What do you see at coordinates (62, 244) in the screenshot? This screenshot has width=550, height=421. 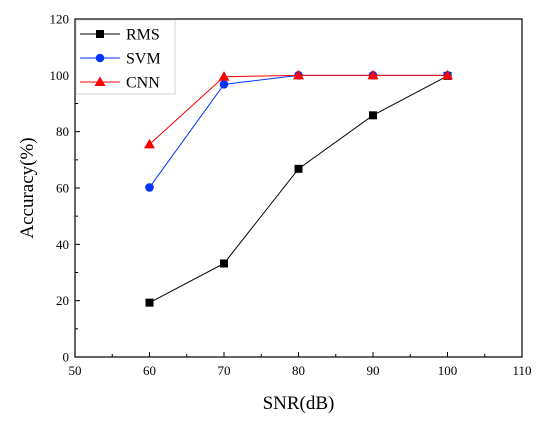 I see `y-tick-label: 40` at bounding box center [62, 244].